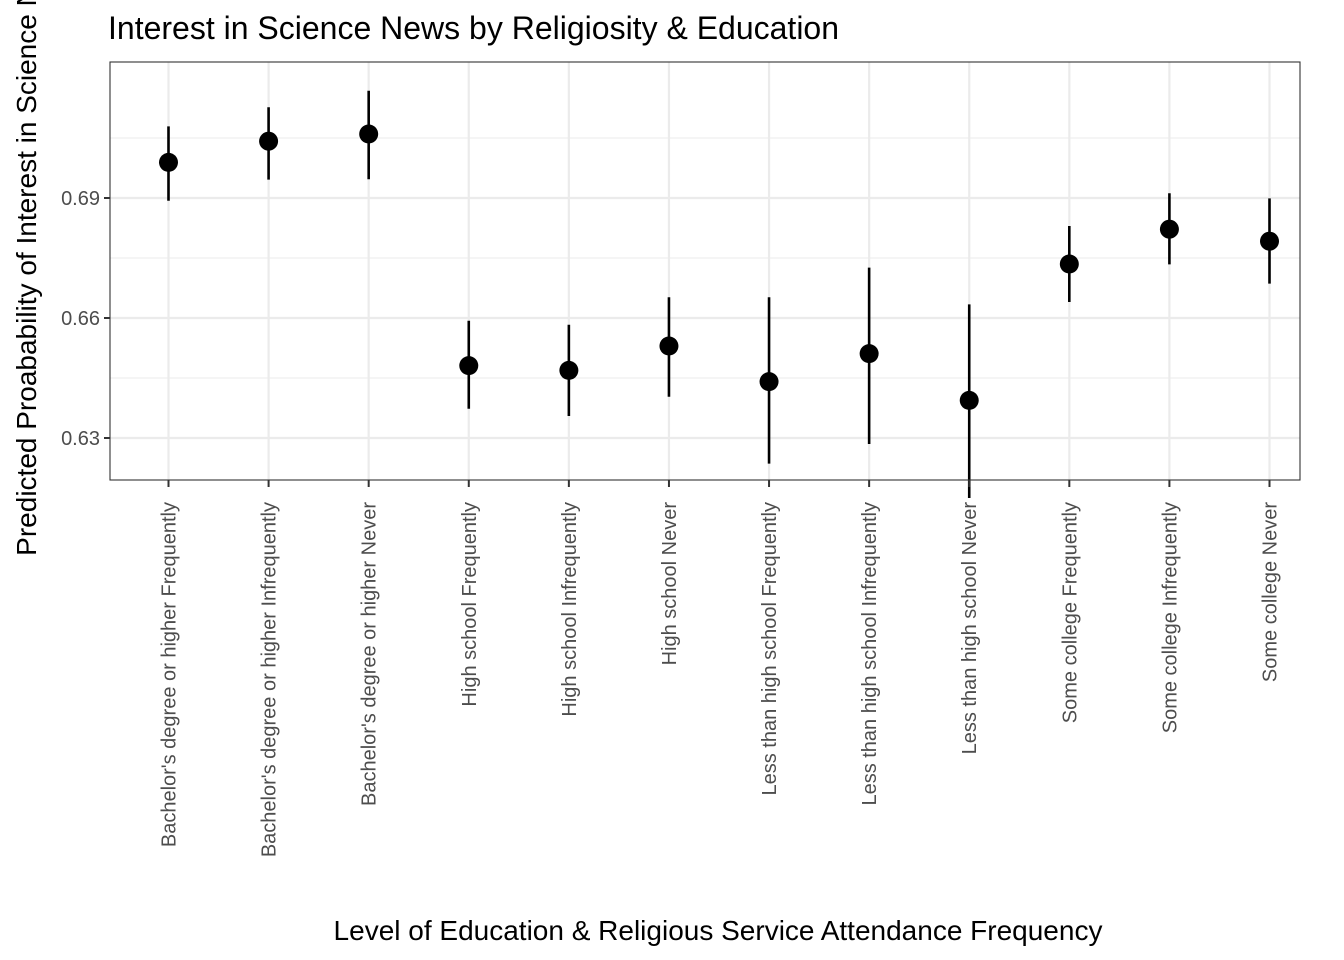 This screenshot has width=1344, height=960. I want to click on y-tick-label: 0.69, so click(80, 199).